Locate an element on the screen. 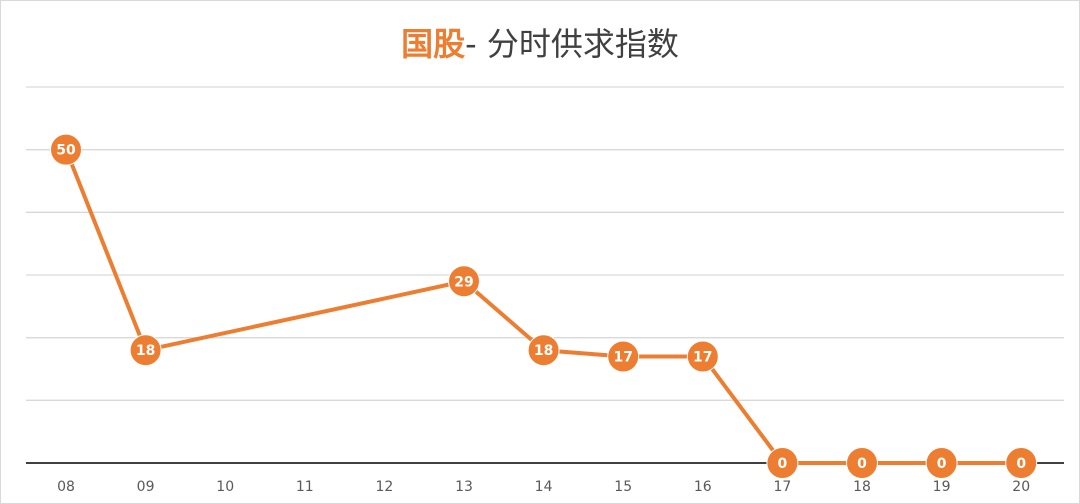  x-tick-label: 17 is located at coordinates (782, 487).